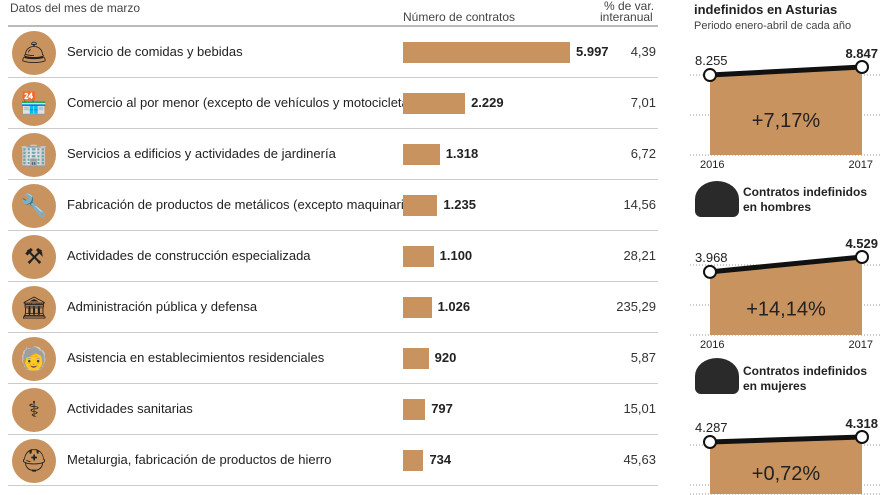 Image resolution: width=880 pixels, height=495 pixels. I want to click on value-label: 1.026, so click(454, 306).